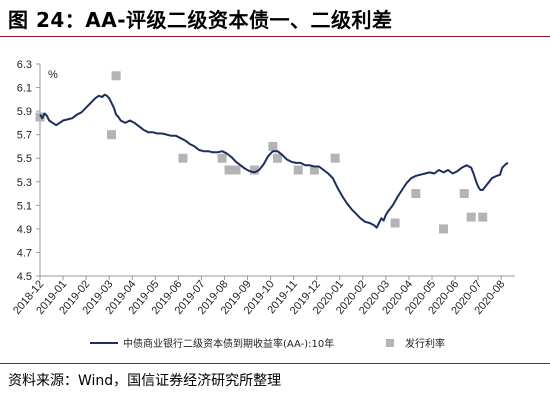 The image size is (550, 403). I want to click on legend-label-yield: 中债商业银行二级资本债到期收益率(AA-):10年, so click(228, 343).